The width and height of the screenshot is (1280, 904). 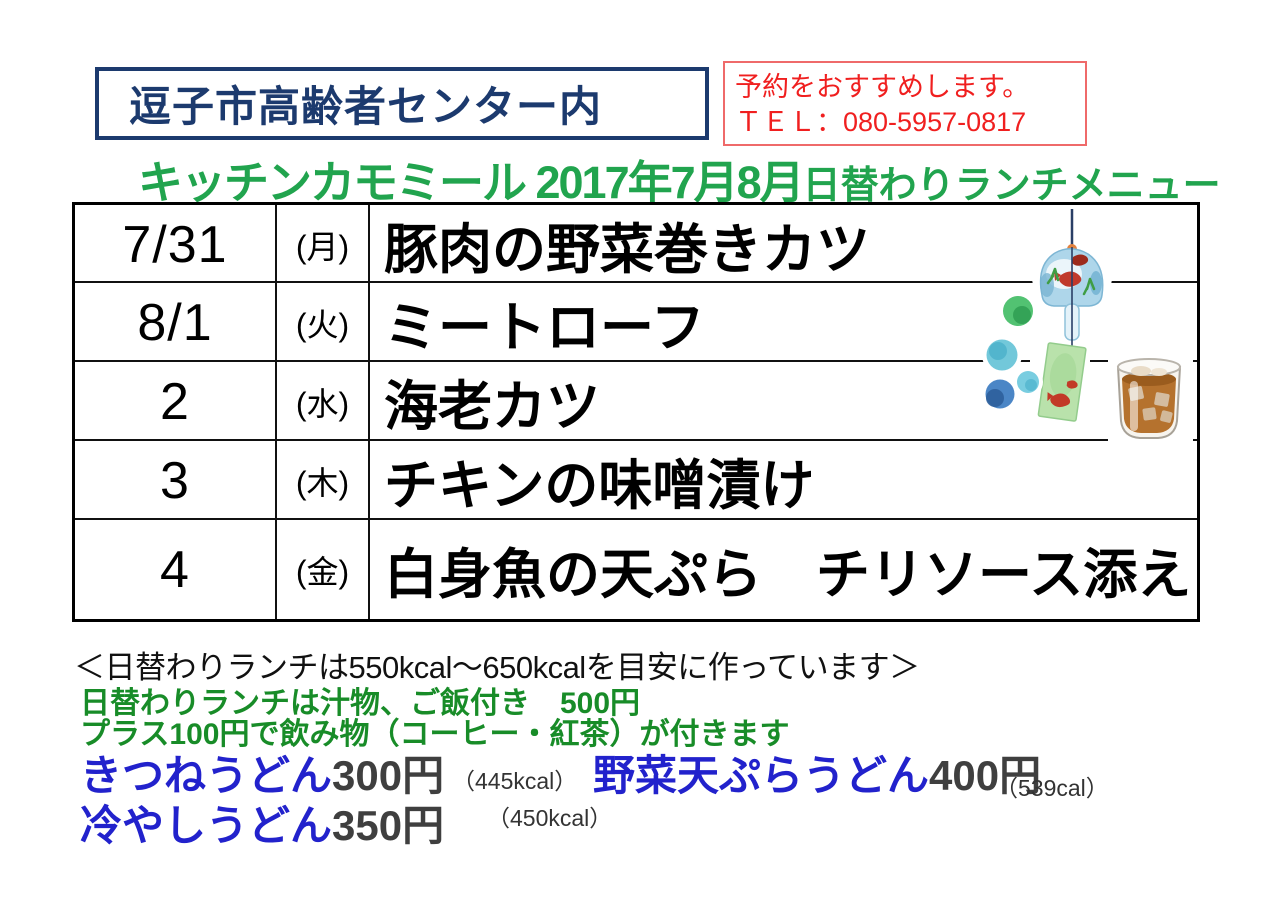 What do you see at coordinates (761, 775) in the screenshot?
I see `udon-name: 野菜天ぷらうどん` at bounding box center [761, 775].